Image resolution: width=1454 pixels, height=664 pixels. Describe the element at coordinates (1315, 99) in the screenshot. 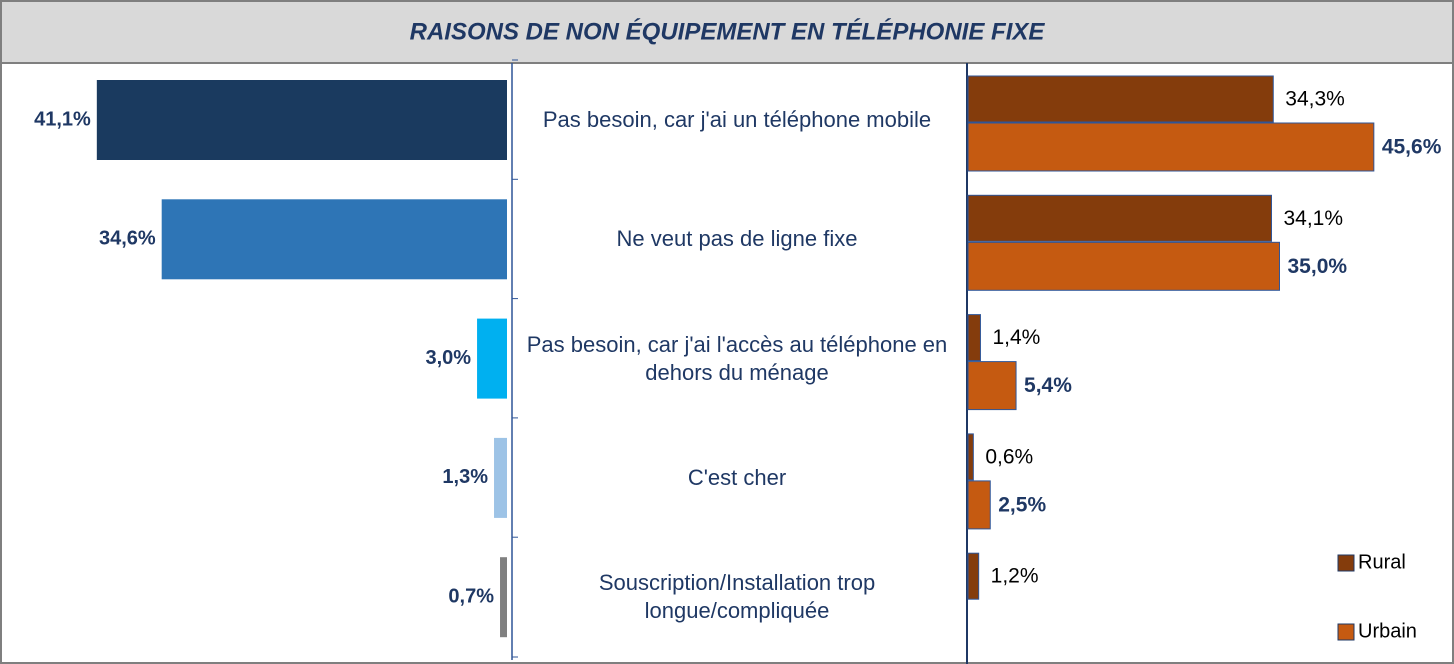

I see `data-label: 34,3%` at that location.